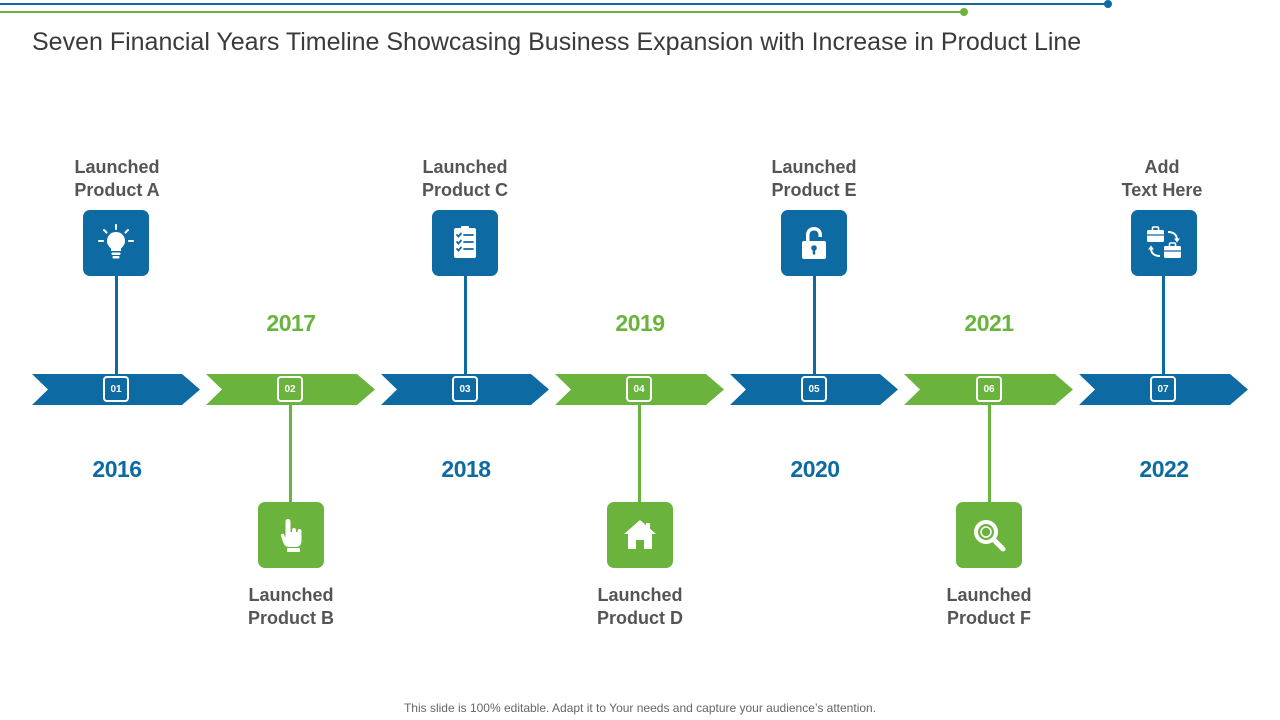  What do you see at coordinates (814, 389) in the screenshot?
I see `step-badge-5: 05` at bounding box center [814, 389].